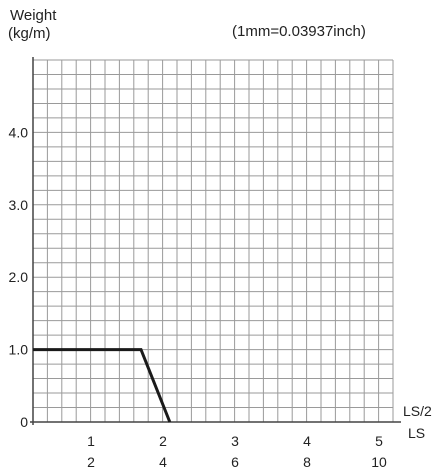 This screenshot has height=475, width=438. Describe the element at coordinates (19, 205) in the screenshot. I see `y-tick-label: 3.0` at that location.